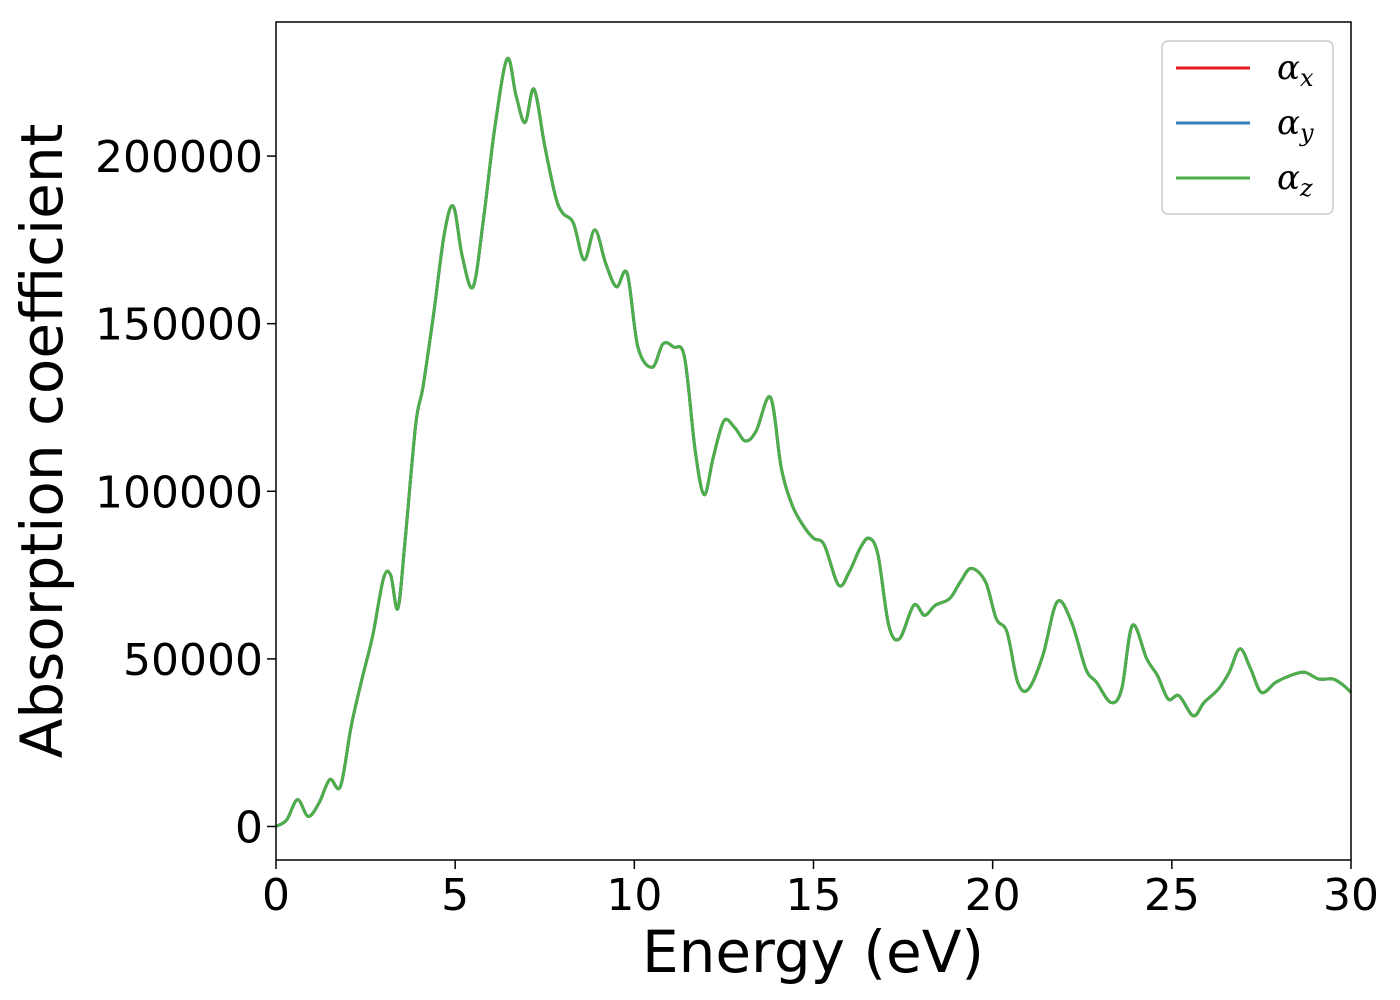  I want to click on y-tick-label: 150000, so click(179, 325).